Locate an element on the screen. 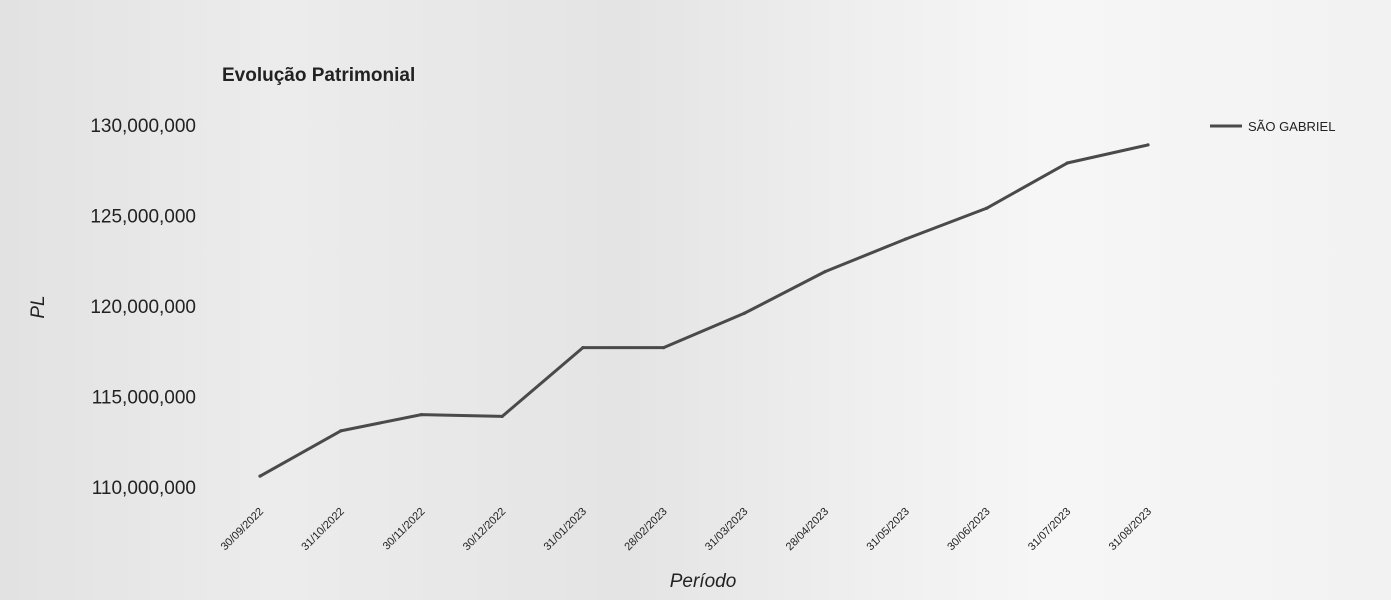 The image size is (1391, 600). x-tick-label: 31/03/2023 is located at coordinates (726, 529).